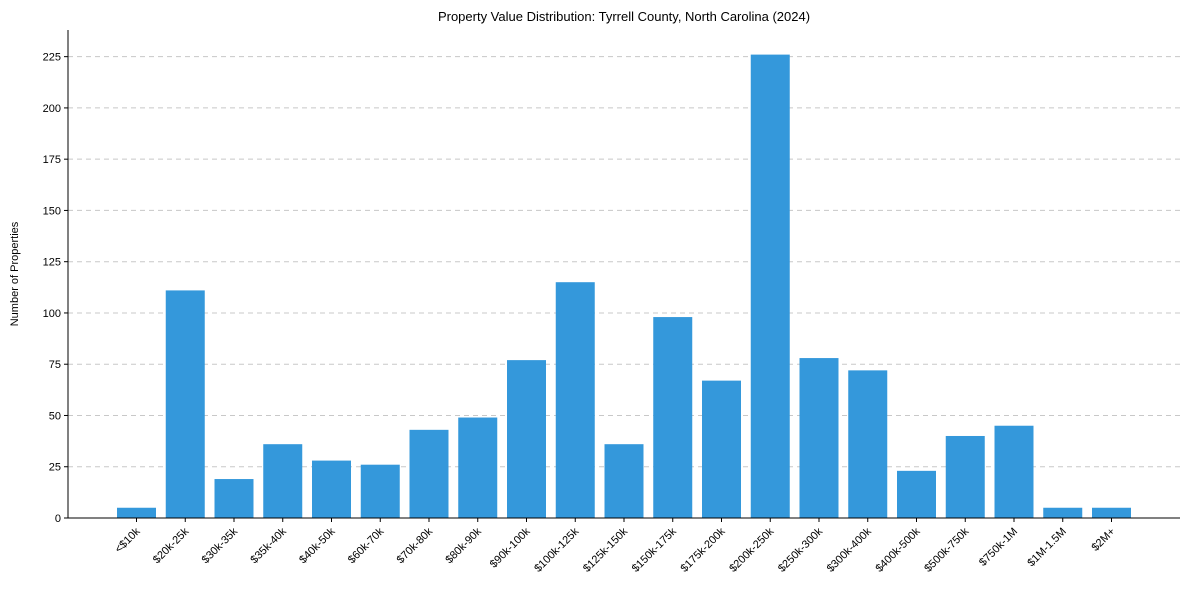 Image resolution: width=1189 pixels, height=590 pixels. I want to click on x-tick-label: $90k-100k, so click(510, 547).